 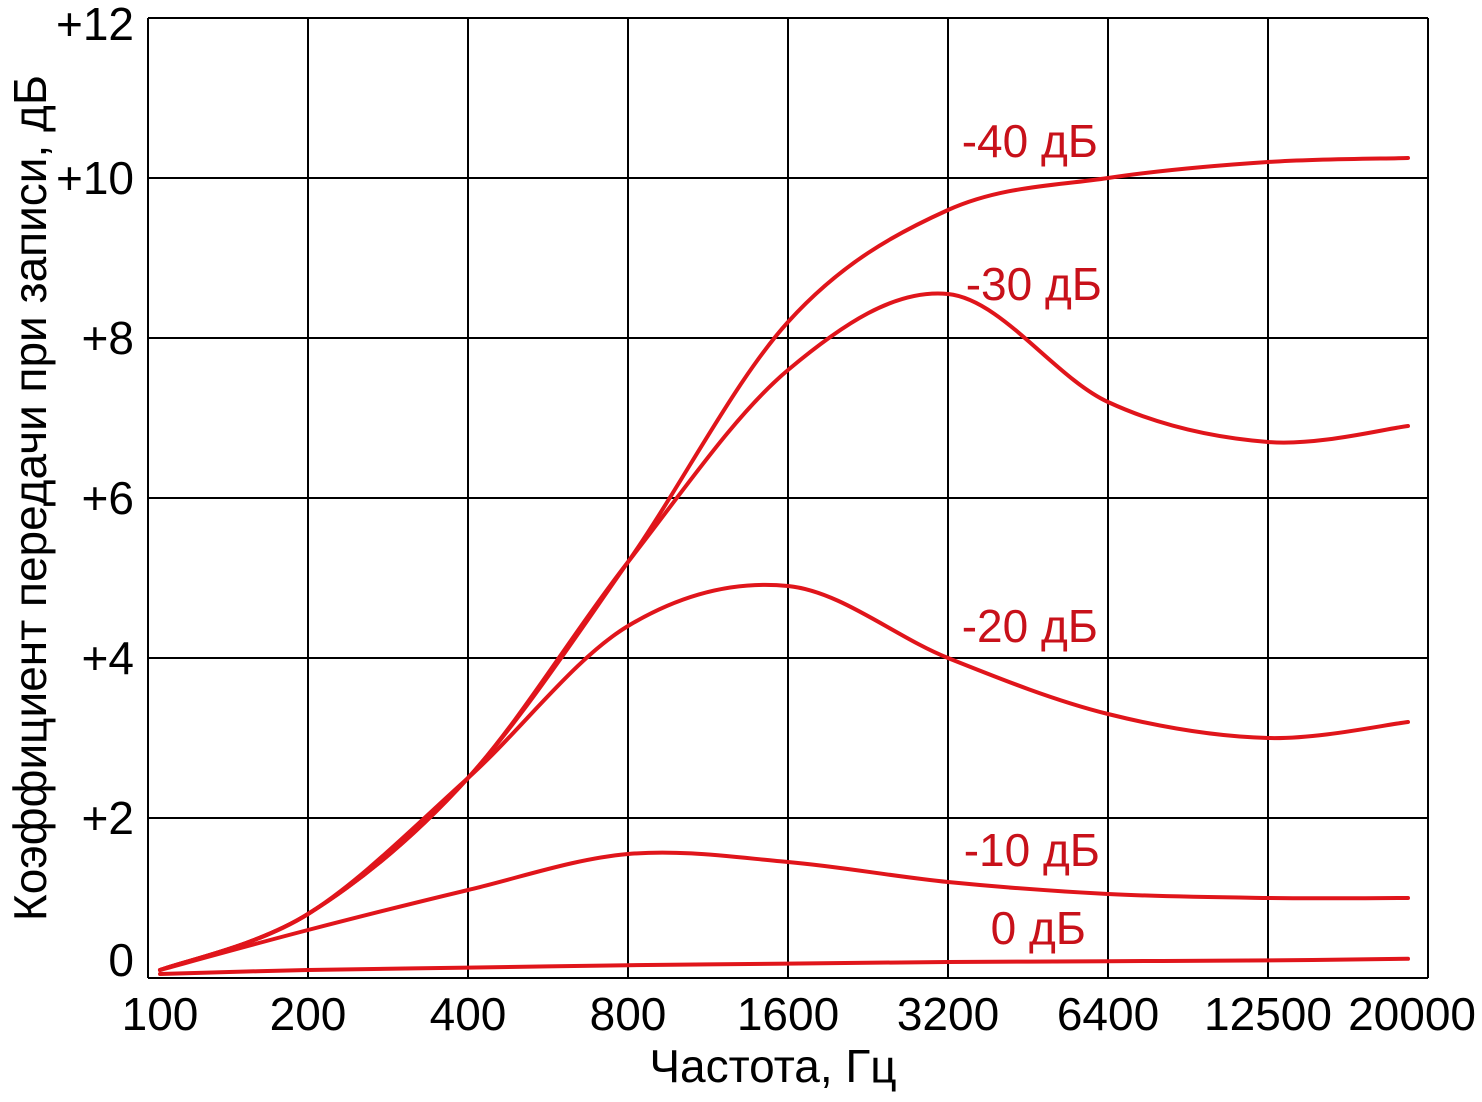 What do you see at coordinates (108, 498) in the screenshot?
I see `y-tick-label: +6` at bounding box center [108, 498].